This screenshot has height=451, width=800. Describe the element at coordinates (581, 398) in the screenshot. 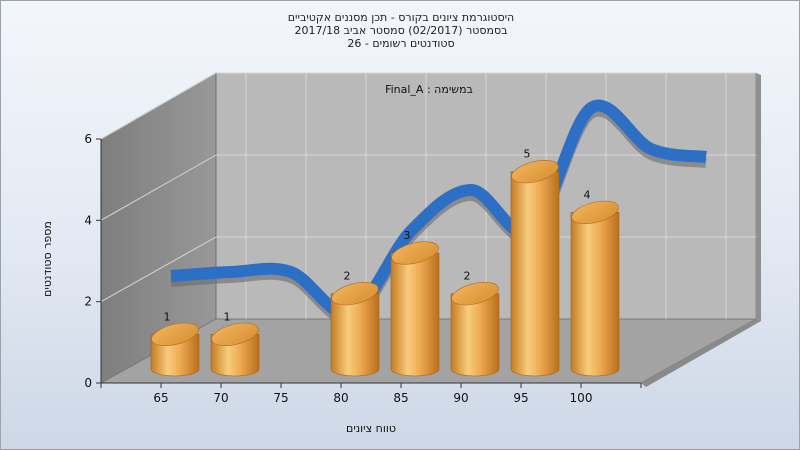

I see `x-tick-label: 100` at that location.